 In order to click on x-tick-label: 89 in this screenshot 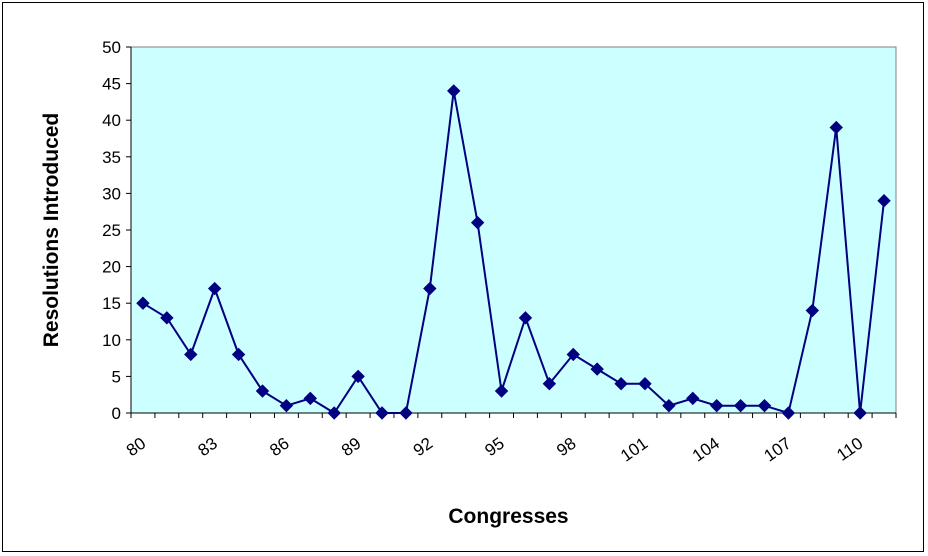, I will do `click(351, 447)`.